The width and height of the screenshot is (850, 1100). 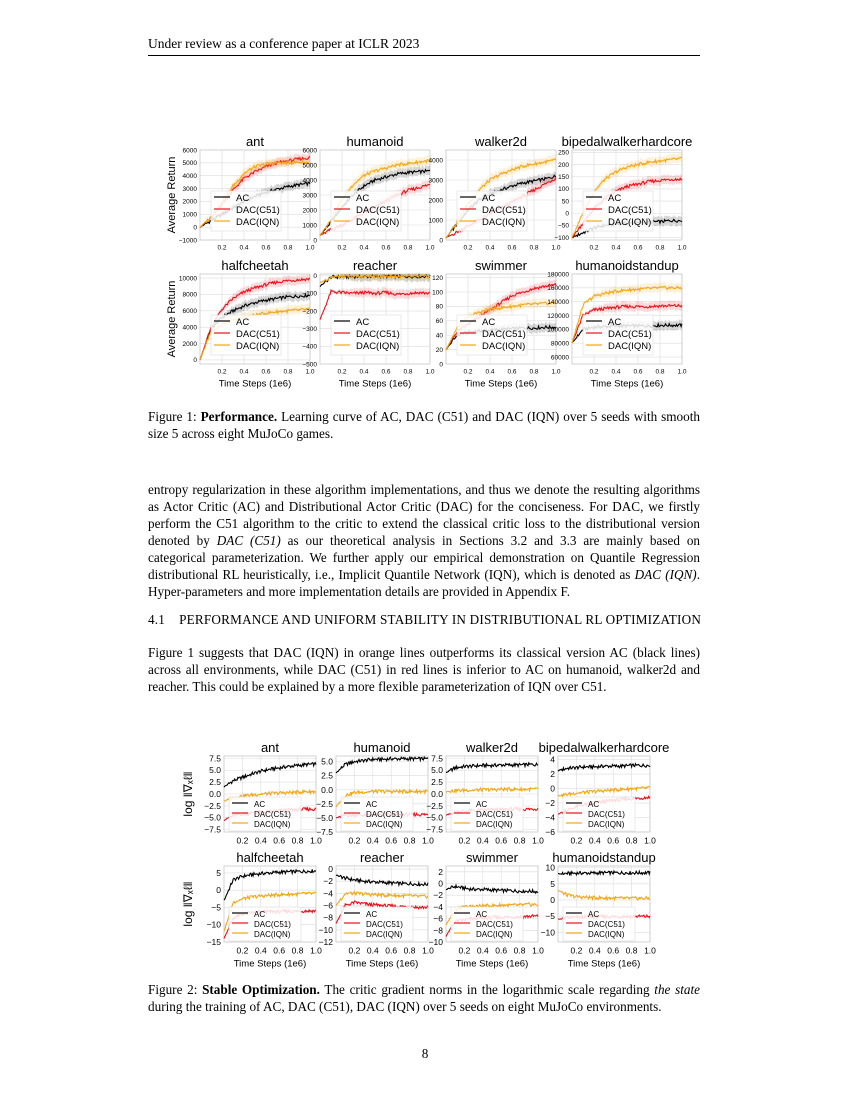 I want to click on y-axis-label-row-1: log ‖∇ₓℓ‖, so click(x=188, y=793).